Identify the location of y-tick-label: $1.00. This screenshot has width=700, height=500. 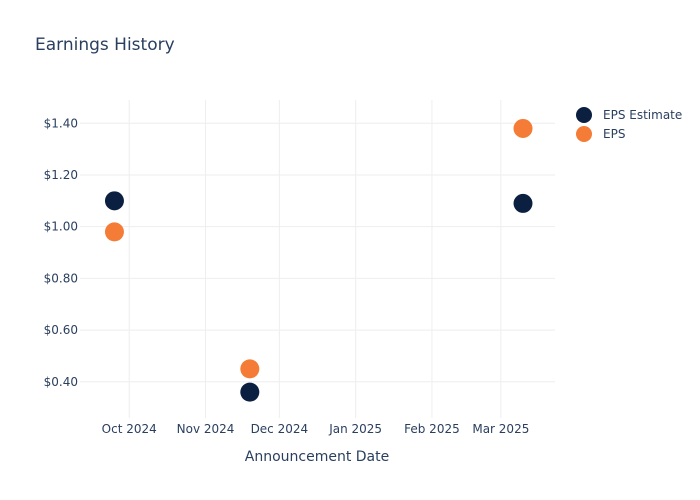
(61, 227).